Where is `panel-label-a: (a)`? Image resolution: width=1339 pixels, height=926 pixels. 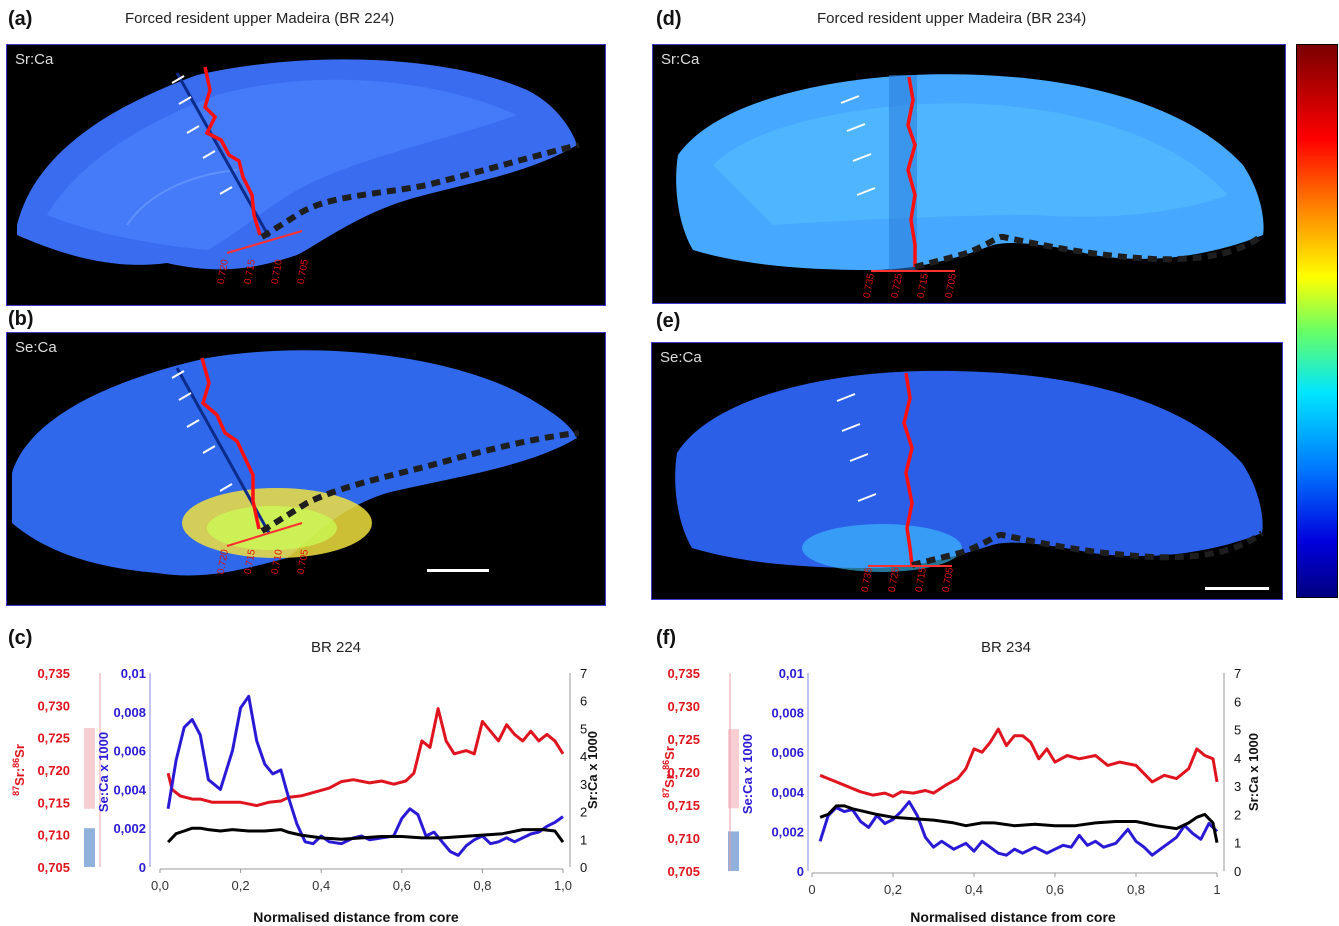 panel-label-a: (a) is located at coordinates (20, 19).